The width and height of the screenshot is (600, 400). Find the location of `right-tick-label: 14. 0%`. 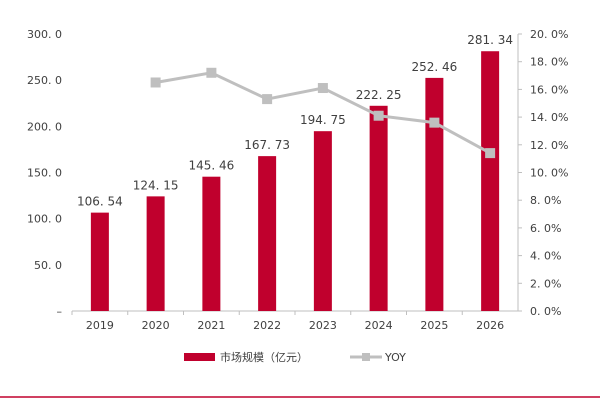

right-tick-label: 14. 0% is located at coordinates (549, 117).